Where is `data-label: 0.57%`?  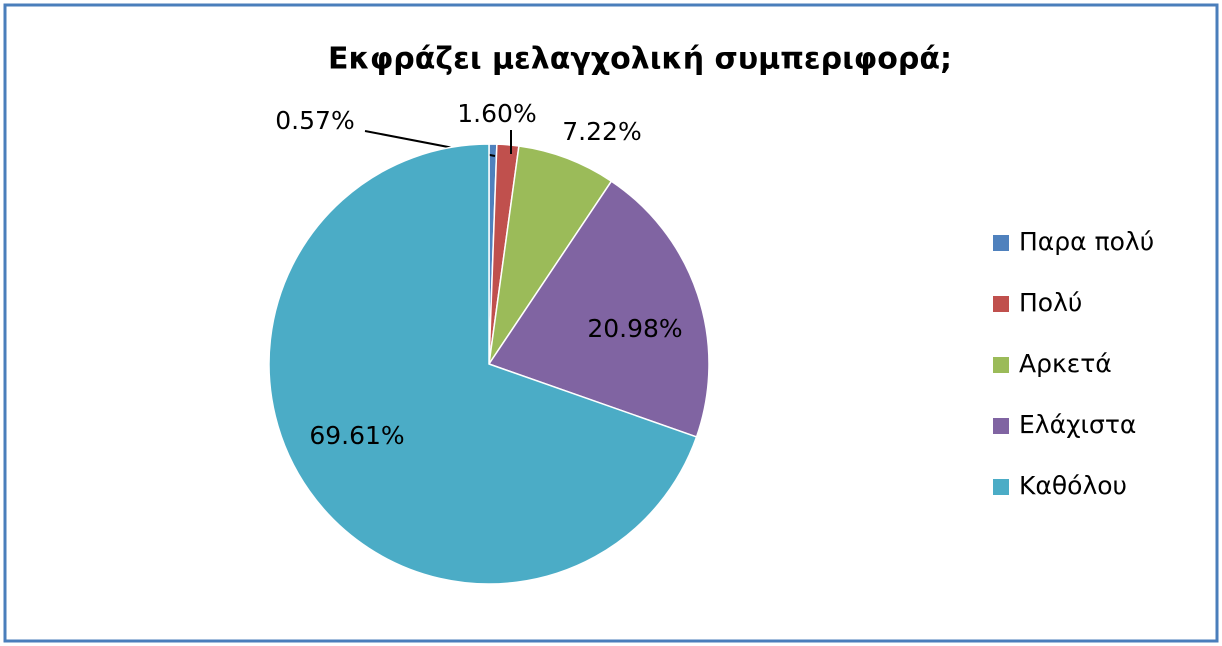 data-label: 0.57% is located at coordinates (314, 120).